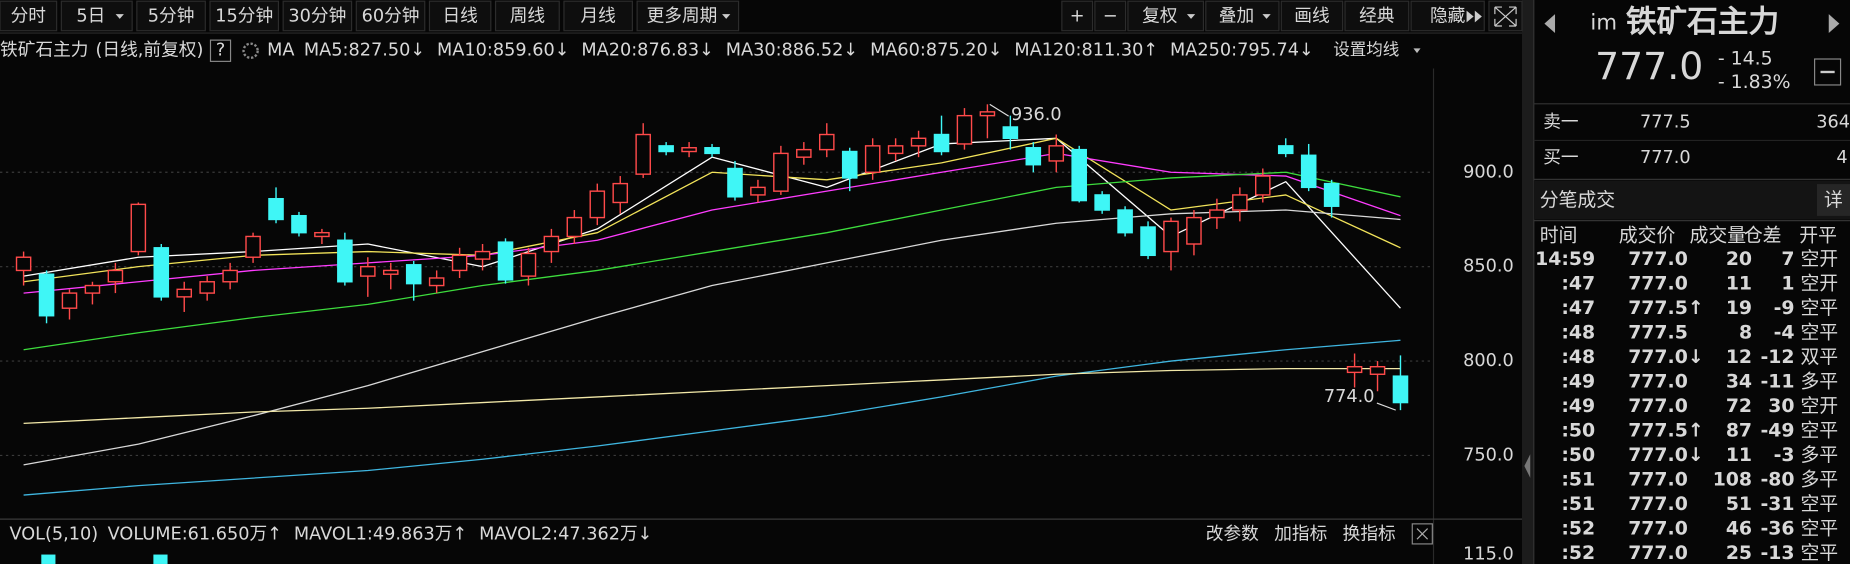 The width and height of the screenshot is (1850, 564). What do you see at coordinates (1739, 553) in the screenshot?
I see `trade-volume: 25` at bounding box center [1739, 553].